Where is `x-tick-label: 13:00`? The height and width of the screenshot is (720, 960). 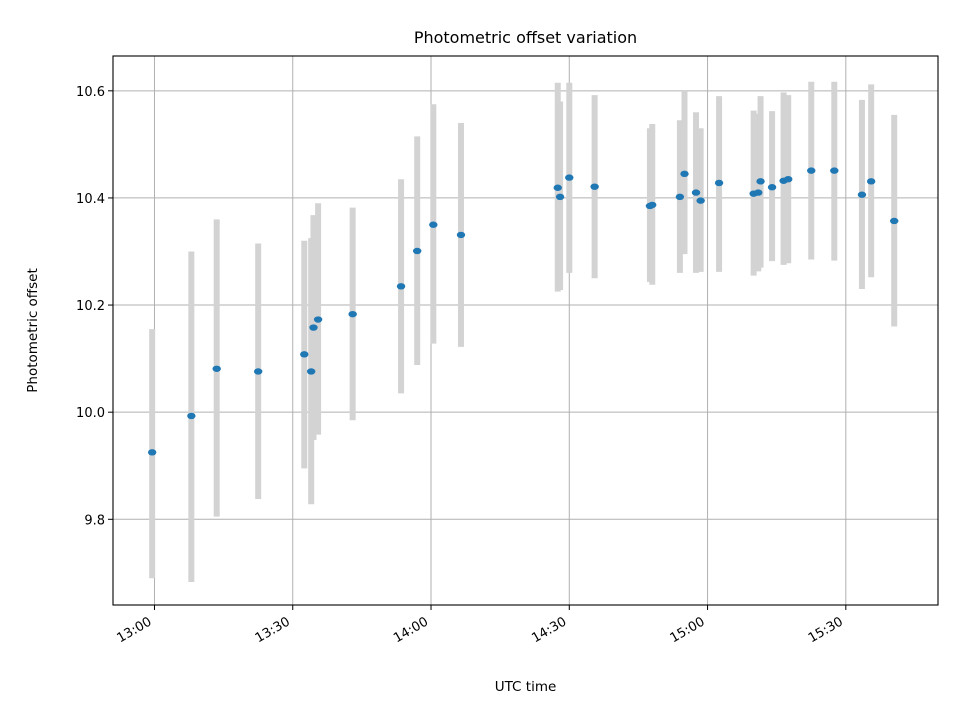 x-tick-label: 13:00 is located at coordinates (135, 630).